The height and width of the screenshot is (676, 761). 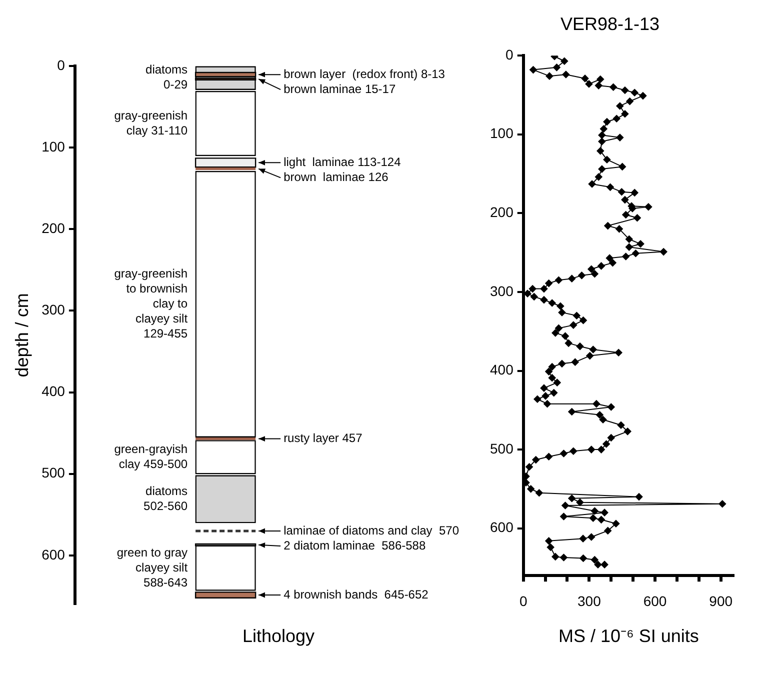 I want to click on series-label: gray-greenish clay 31-110, so click(x=151, y=123).